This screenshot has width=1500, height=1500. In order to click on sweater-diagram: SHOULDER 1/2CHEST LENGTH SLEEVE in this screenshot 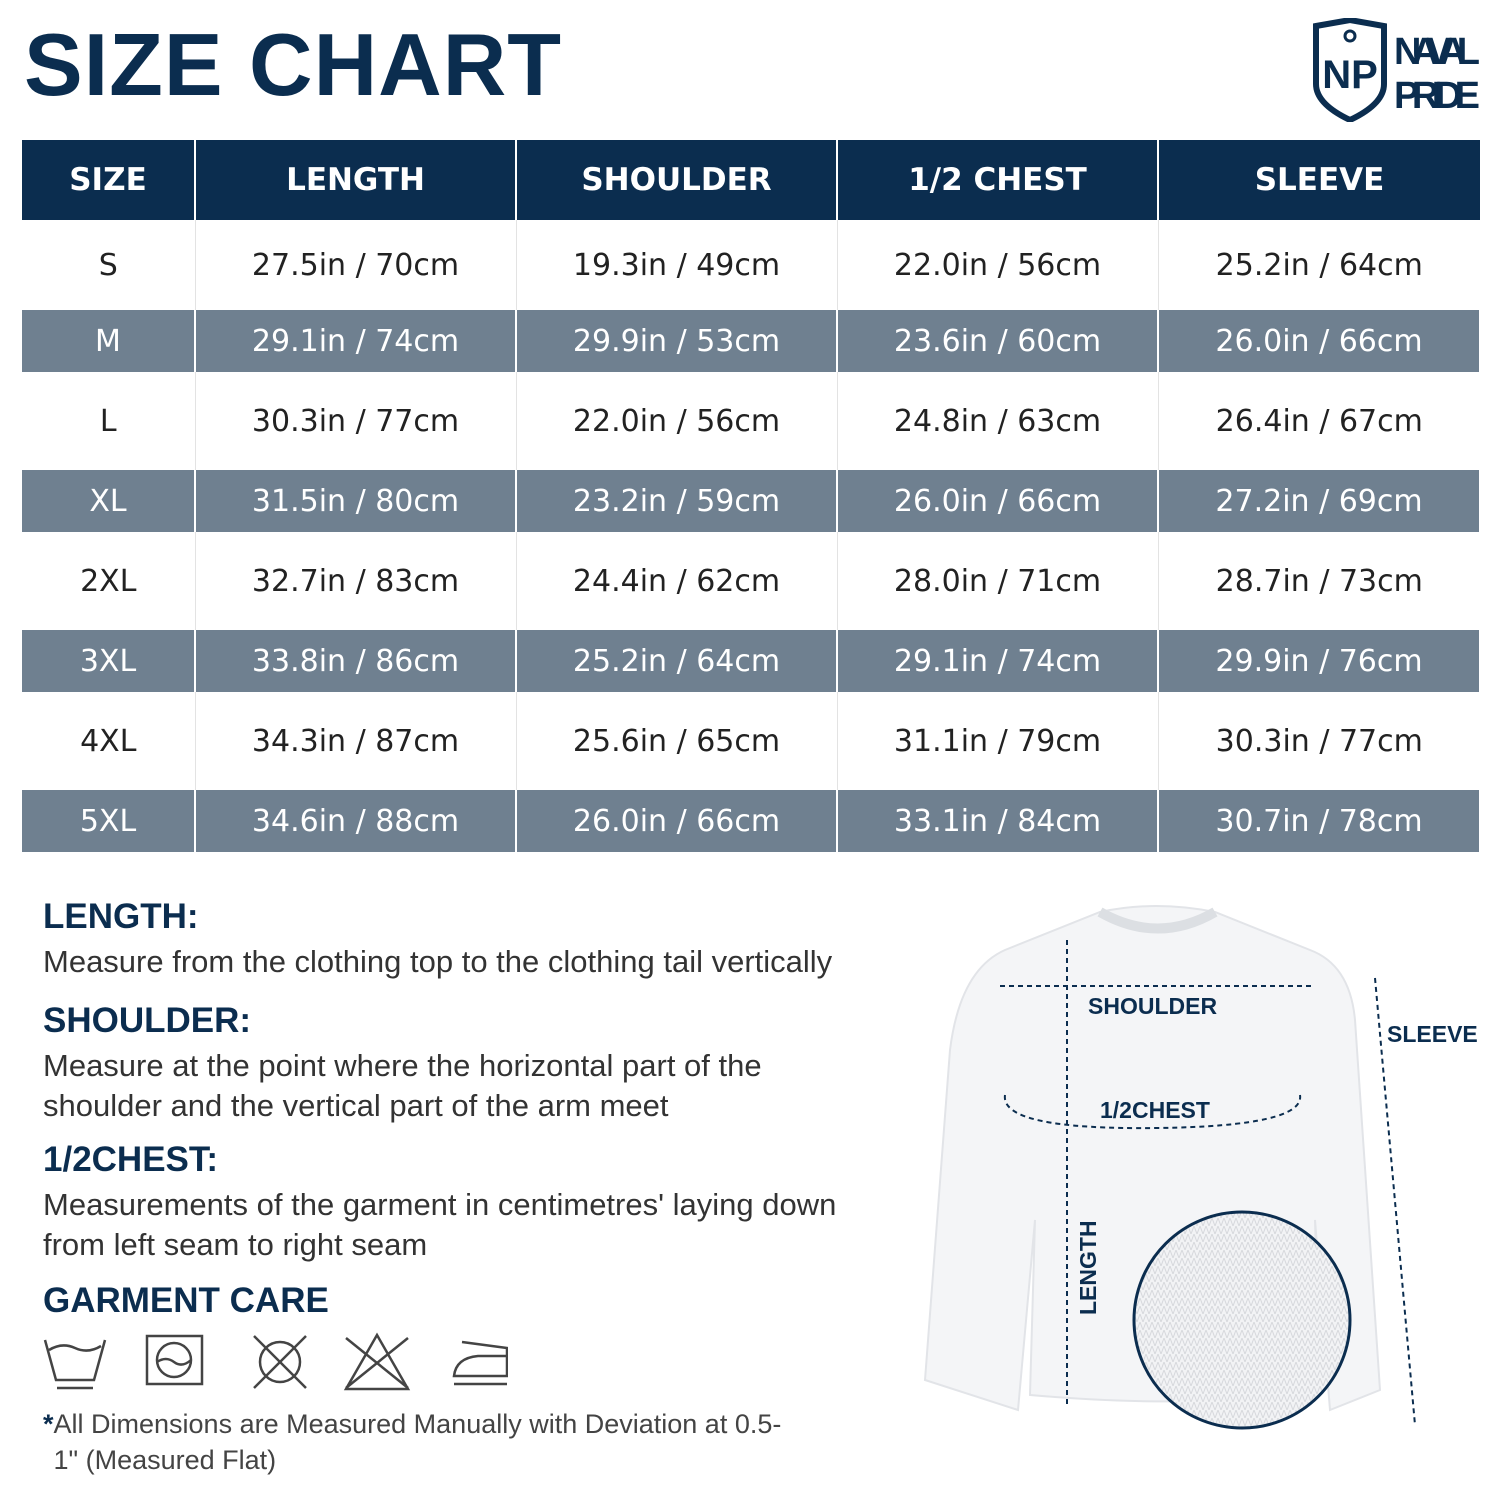, I will do `click(1200, 1167)`.